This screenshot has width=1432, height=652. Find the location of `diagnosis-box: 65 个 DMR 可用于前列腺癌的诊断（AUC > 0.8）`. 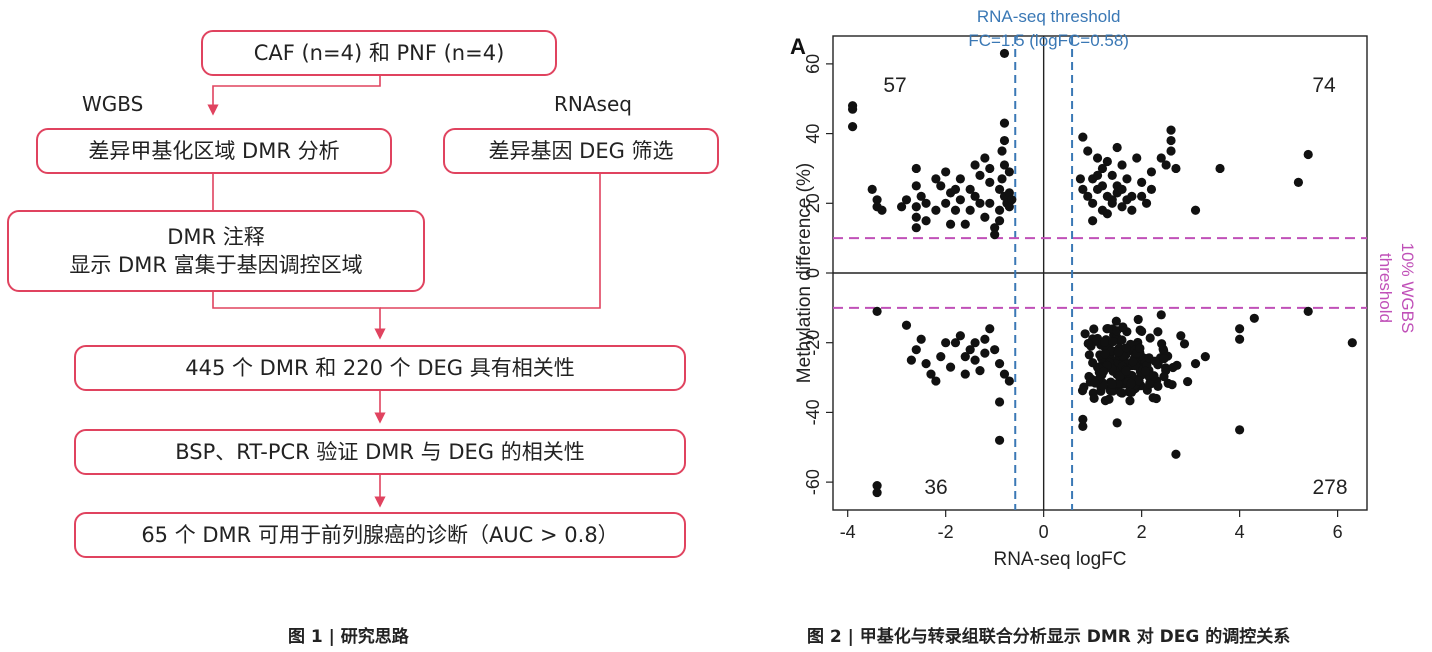

diagnosis-box: 65 个 DMR 可用于前列腺癌的诊断（AUC > 0.8） is located at coordinates (380, 535).